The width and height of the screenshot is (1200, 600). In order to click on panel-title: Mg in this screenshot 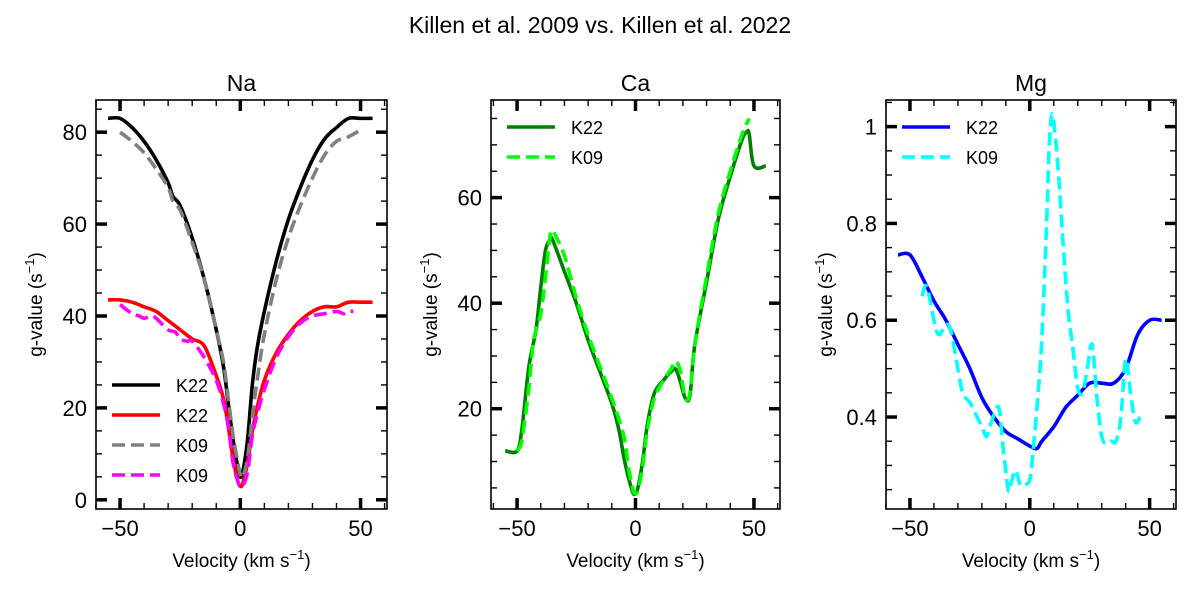, I will do `click(1031, 83)`.